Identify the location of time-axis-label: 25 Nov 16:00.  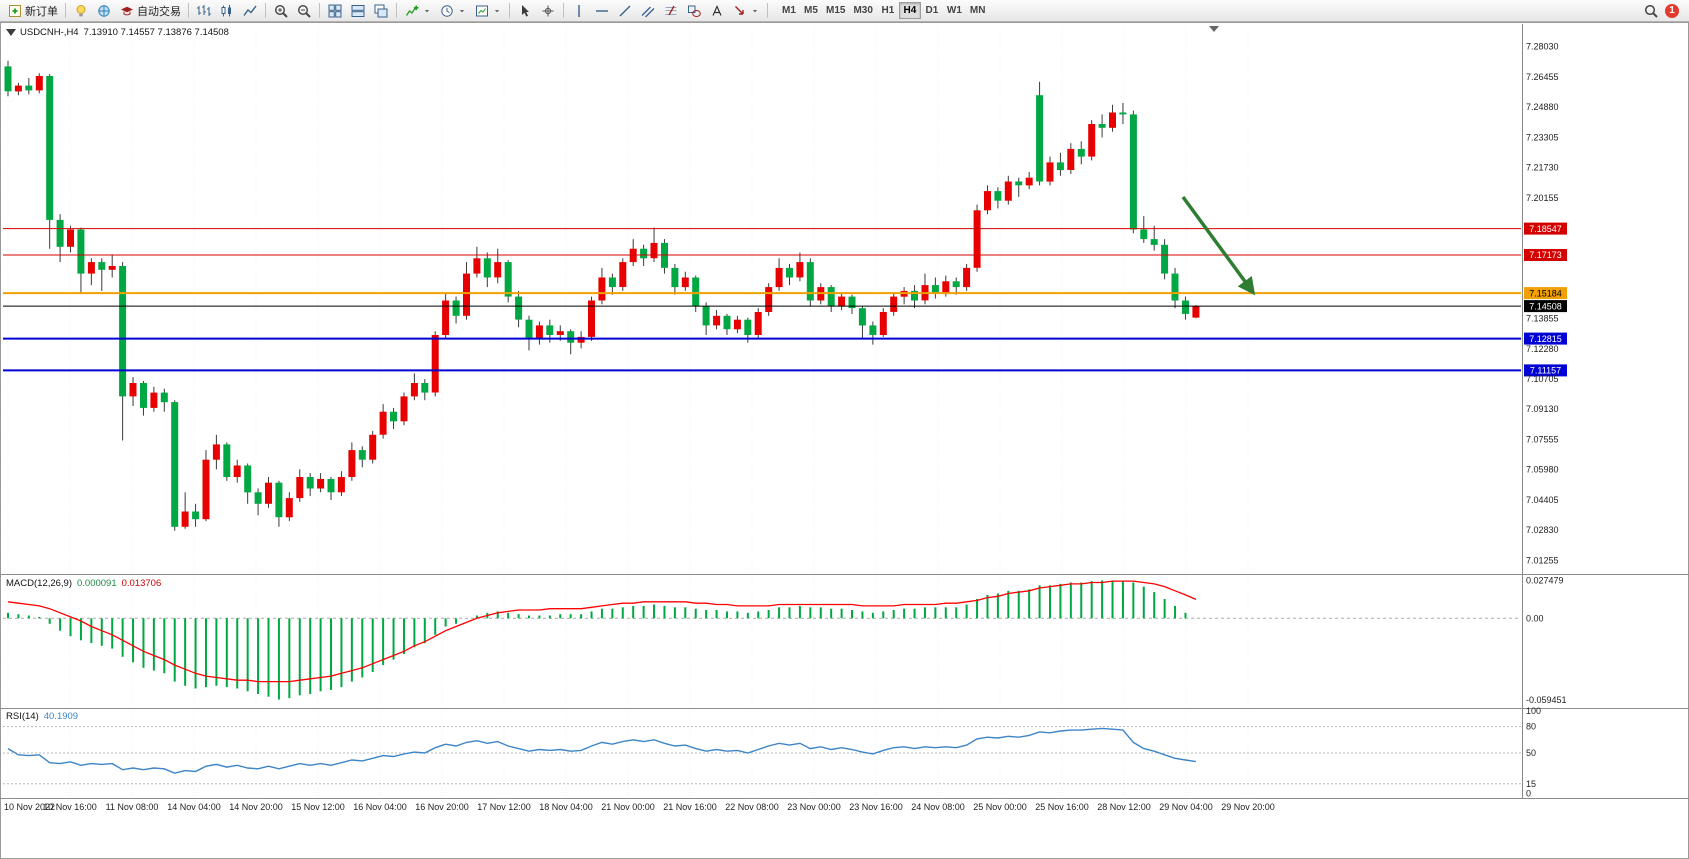
(1062, 807).